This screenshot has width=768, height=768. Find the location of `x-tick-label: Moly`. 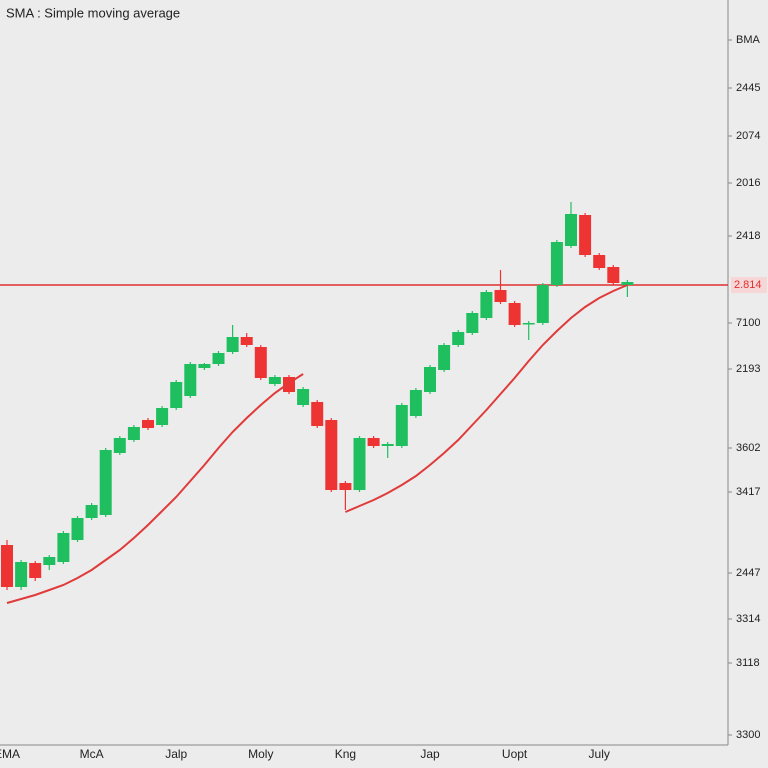

x-tick-label: Moly is located at coordinates (260, 754).